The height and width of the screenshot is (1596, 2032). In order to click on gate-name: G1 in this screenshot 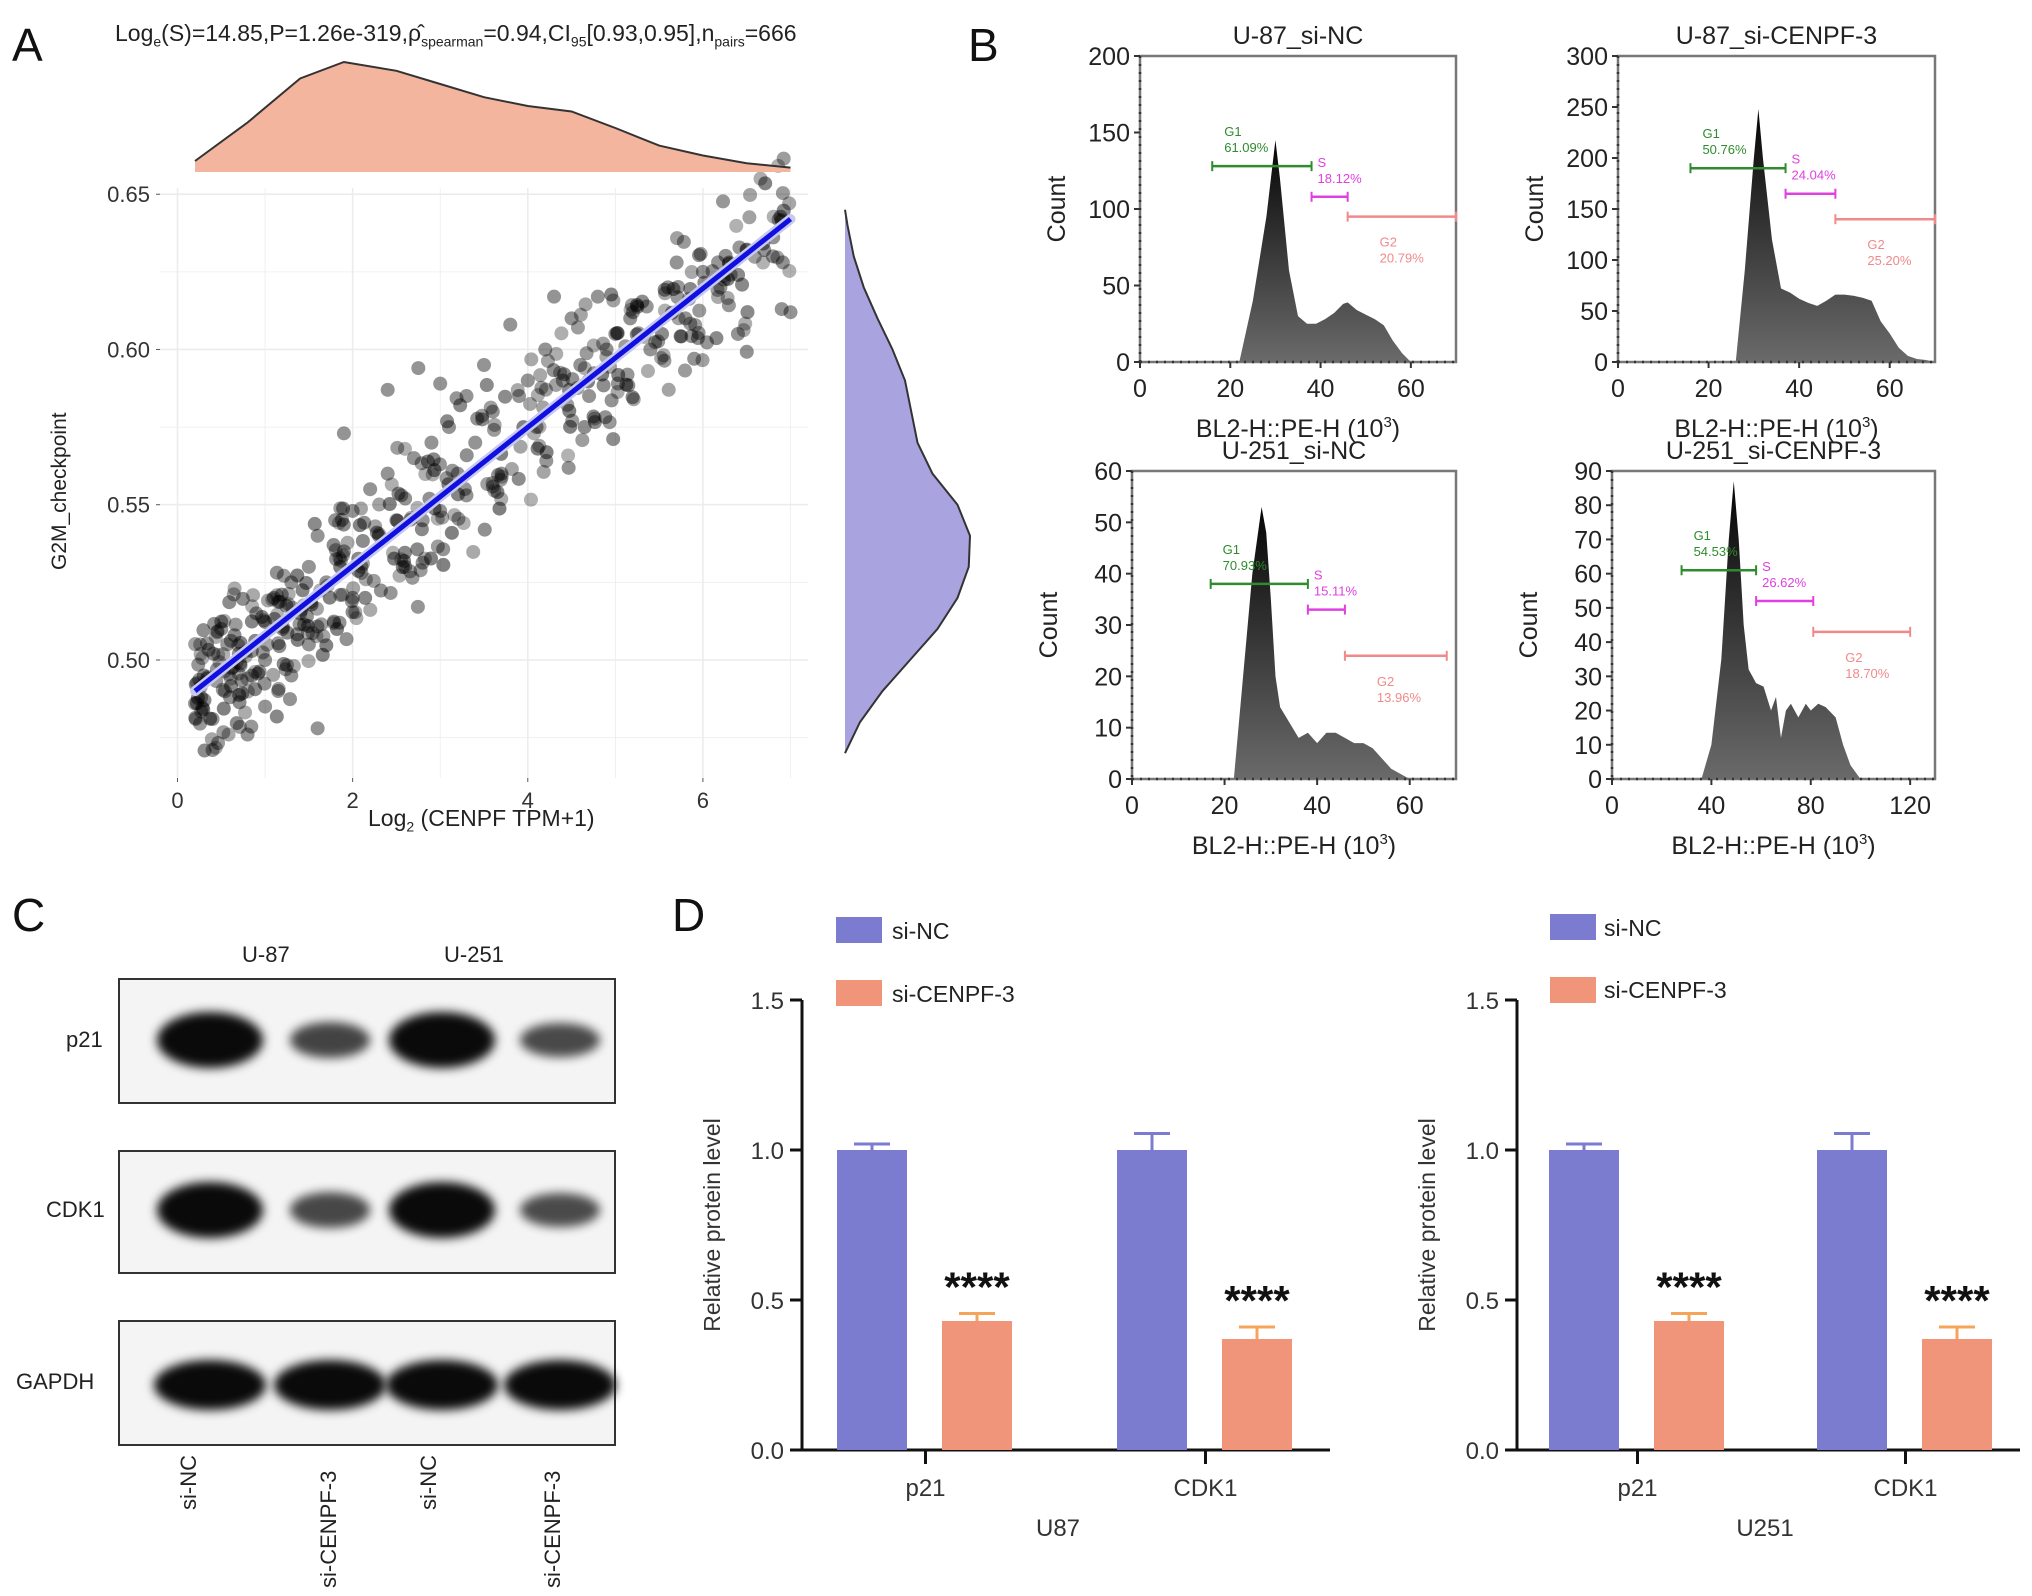, I will do `click(1702, 535)`.